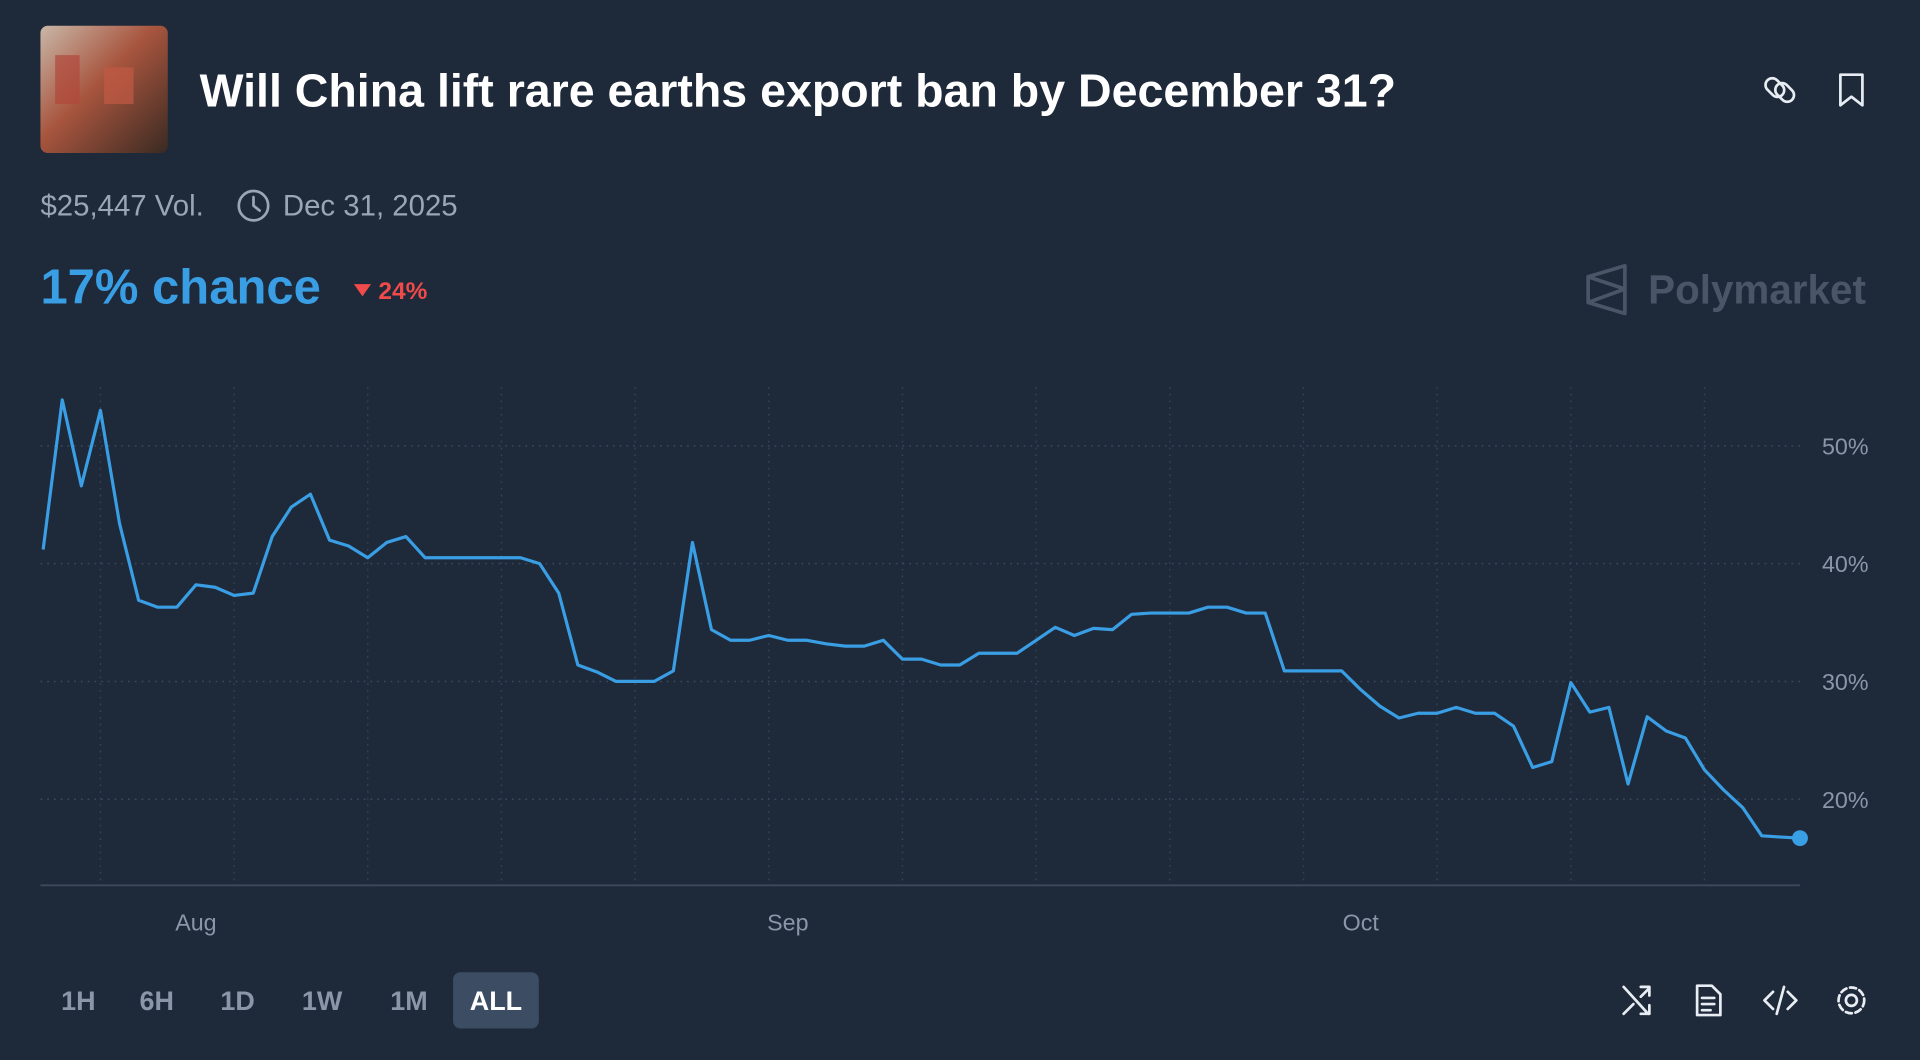 This screenshot has height=1060, width=1920. I want to click on down-arrow, so click(362, 290).